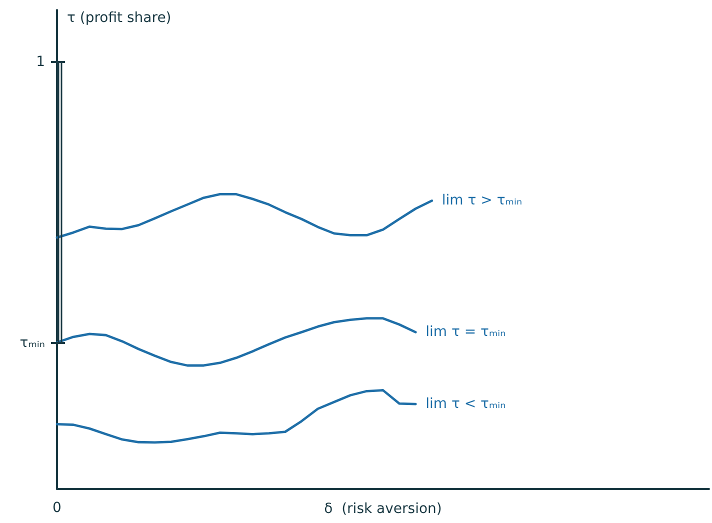 The height and width of the screenshot is (523, 712). Describe the element at coordinates (40, 62) in the screenshot. I see `text: 1` at that location.